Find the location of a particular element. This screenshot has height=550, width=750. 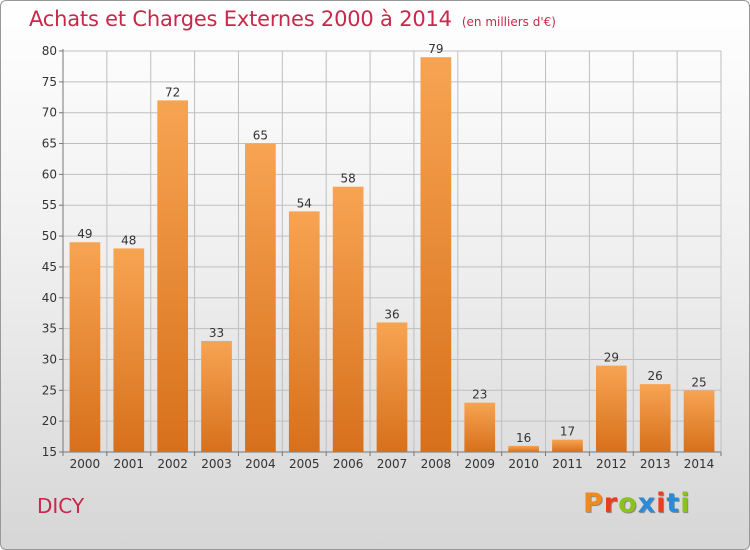

x-tick-label-2011: 2011 is located at coordinates (567, 464).